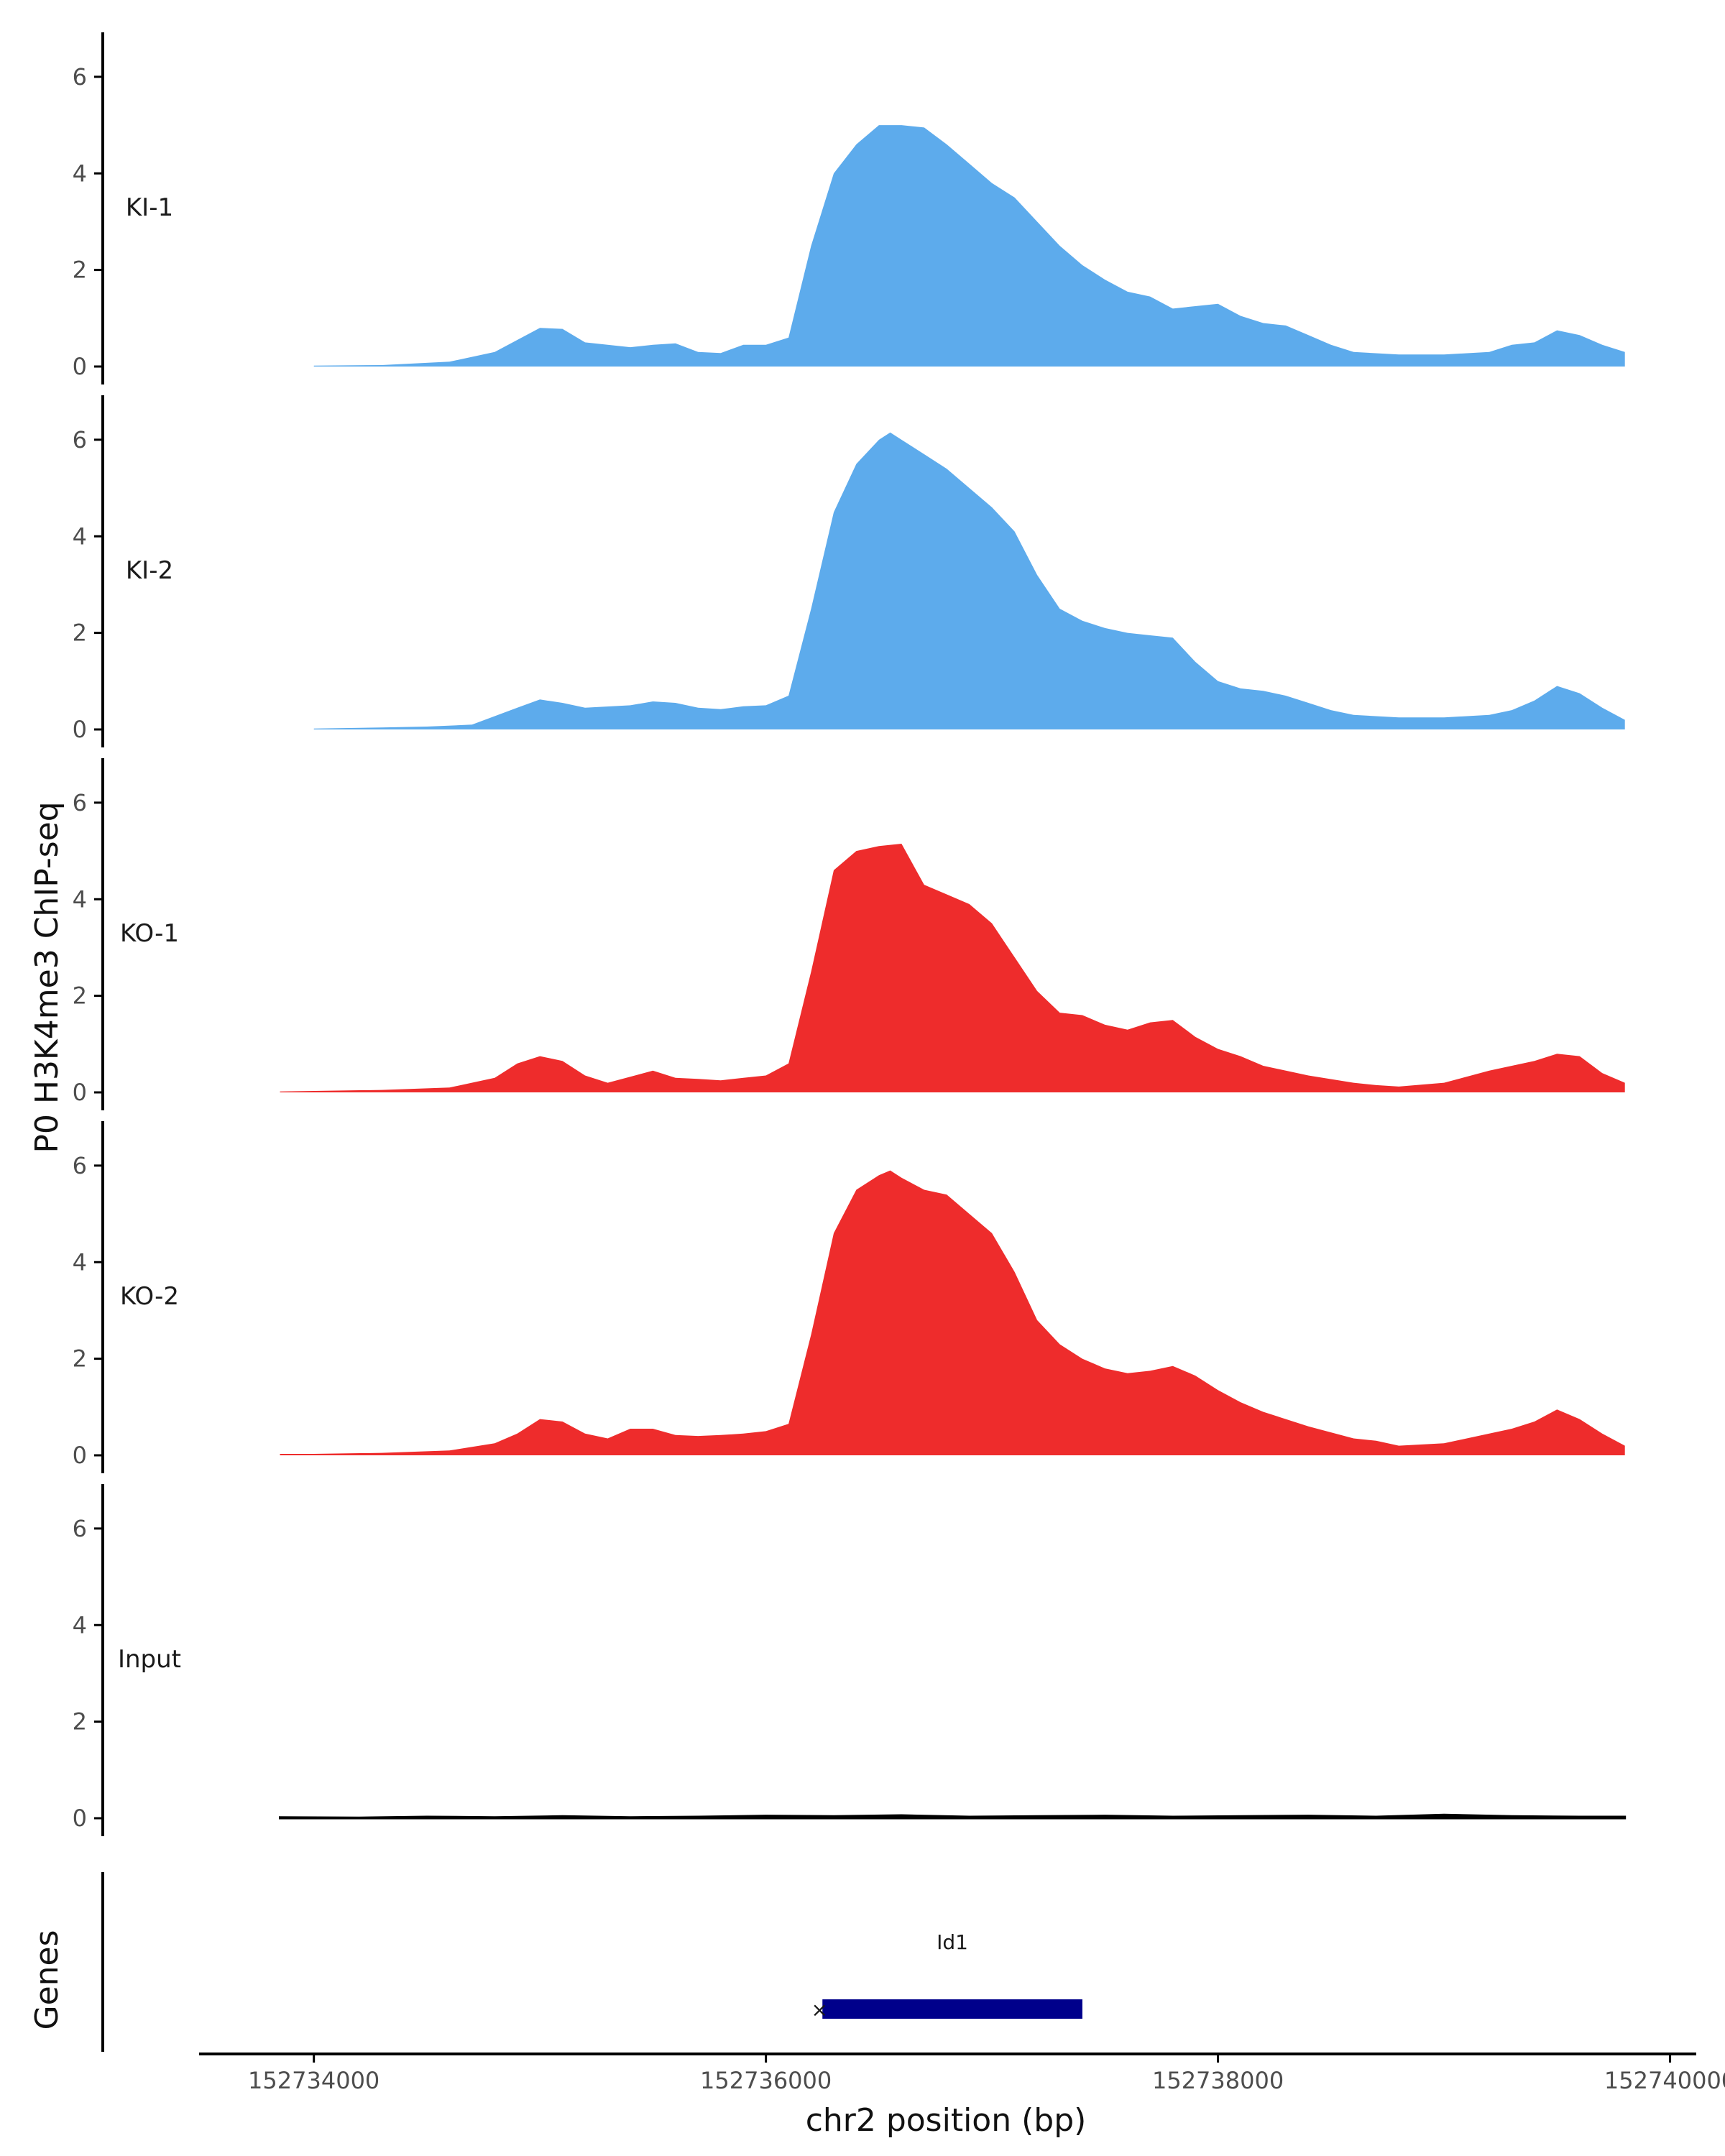  I want to click on track-ko-1: 0 2 4 6 KO-1, so click(849, 934).